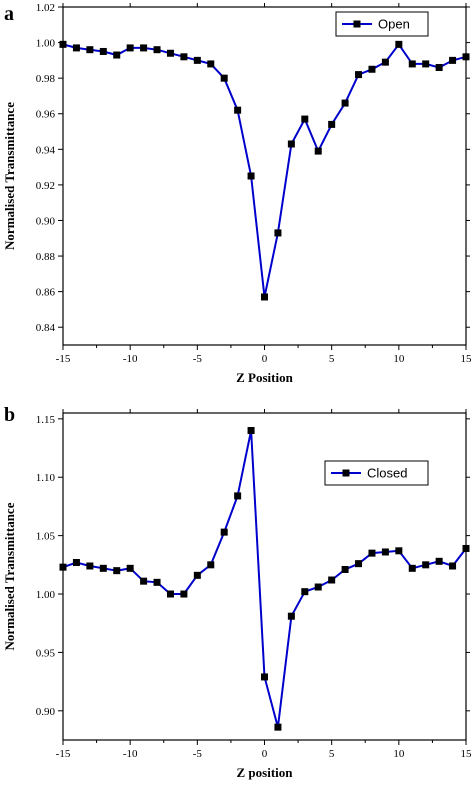 This screenshot has width=474, height=793. What do you see at coordinates (46, 420) in the screenshot?
I see `y-tick-label: 1.15` at bounding box center [46, 420].